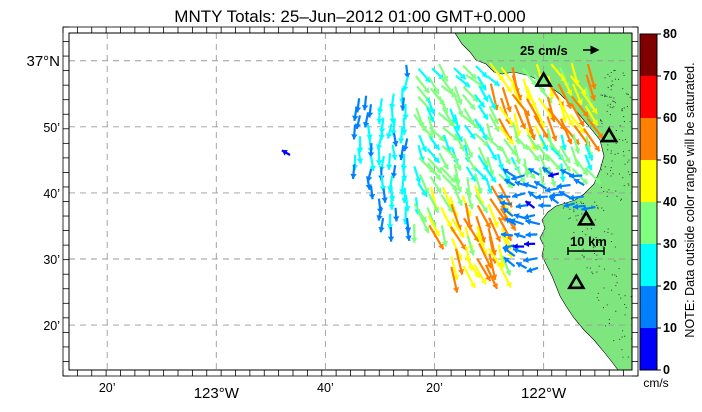 This screenshot has height=412, width=702. Describe the element at coordinates (670, 328) in the screenshot. I see `colorbar-tick-label: 10` at that location.